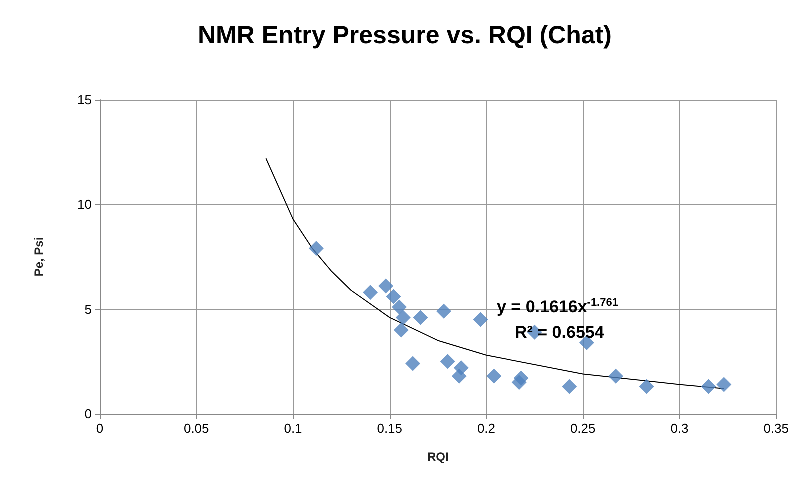 The height and width of the screenshot is (479, 792). I want to click on x-tick-label: 0.35, so click(777, 428).